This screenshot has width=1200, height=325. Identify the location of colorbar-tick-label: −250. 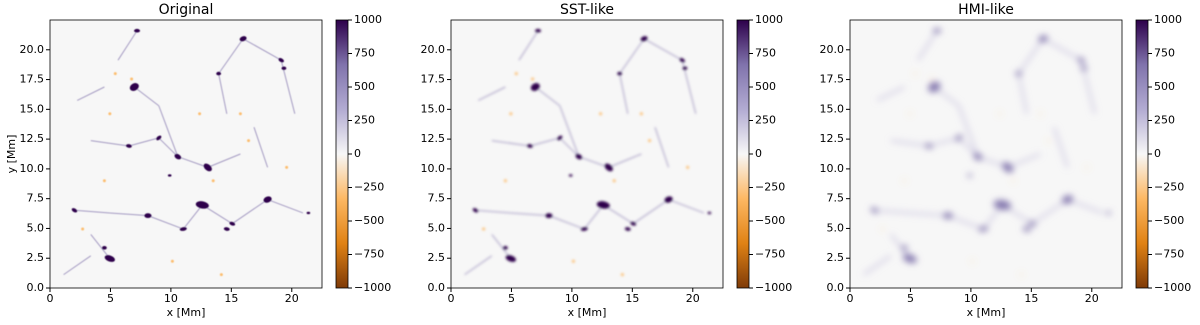
(770, 187).